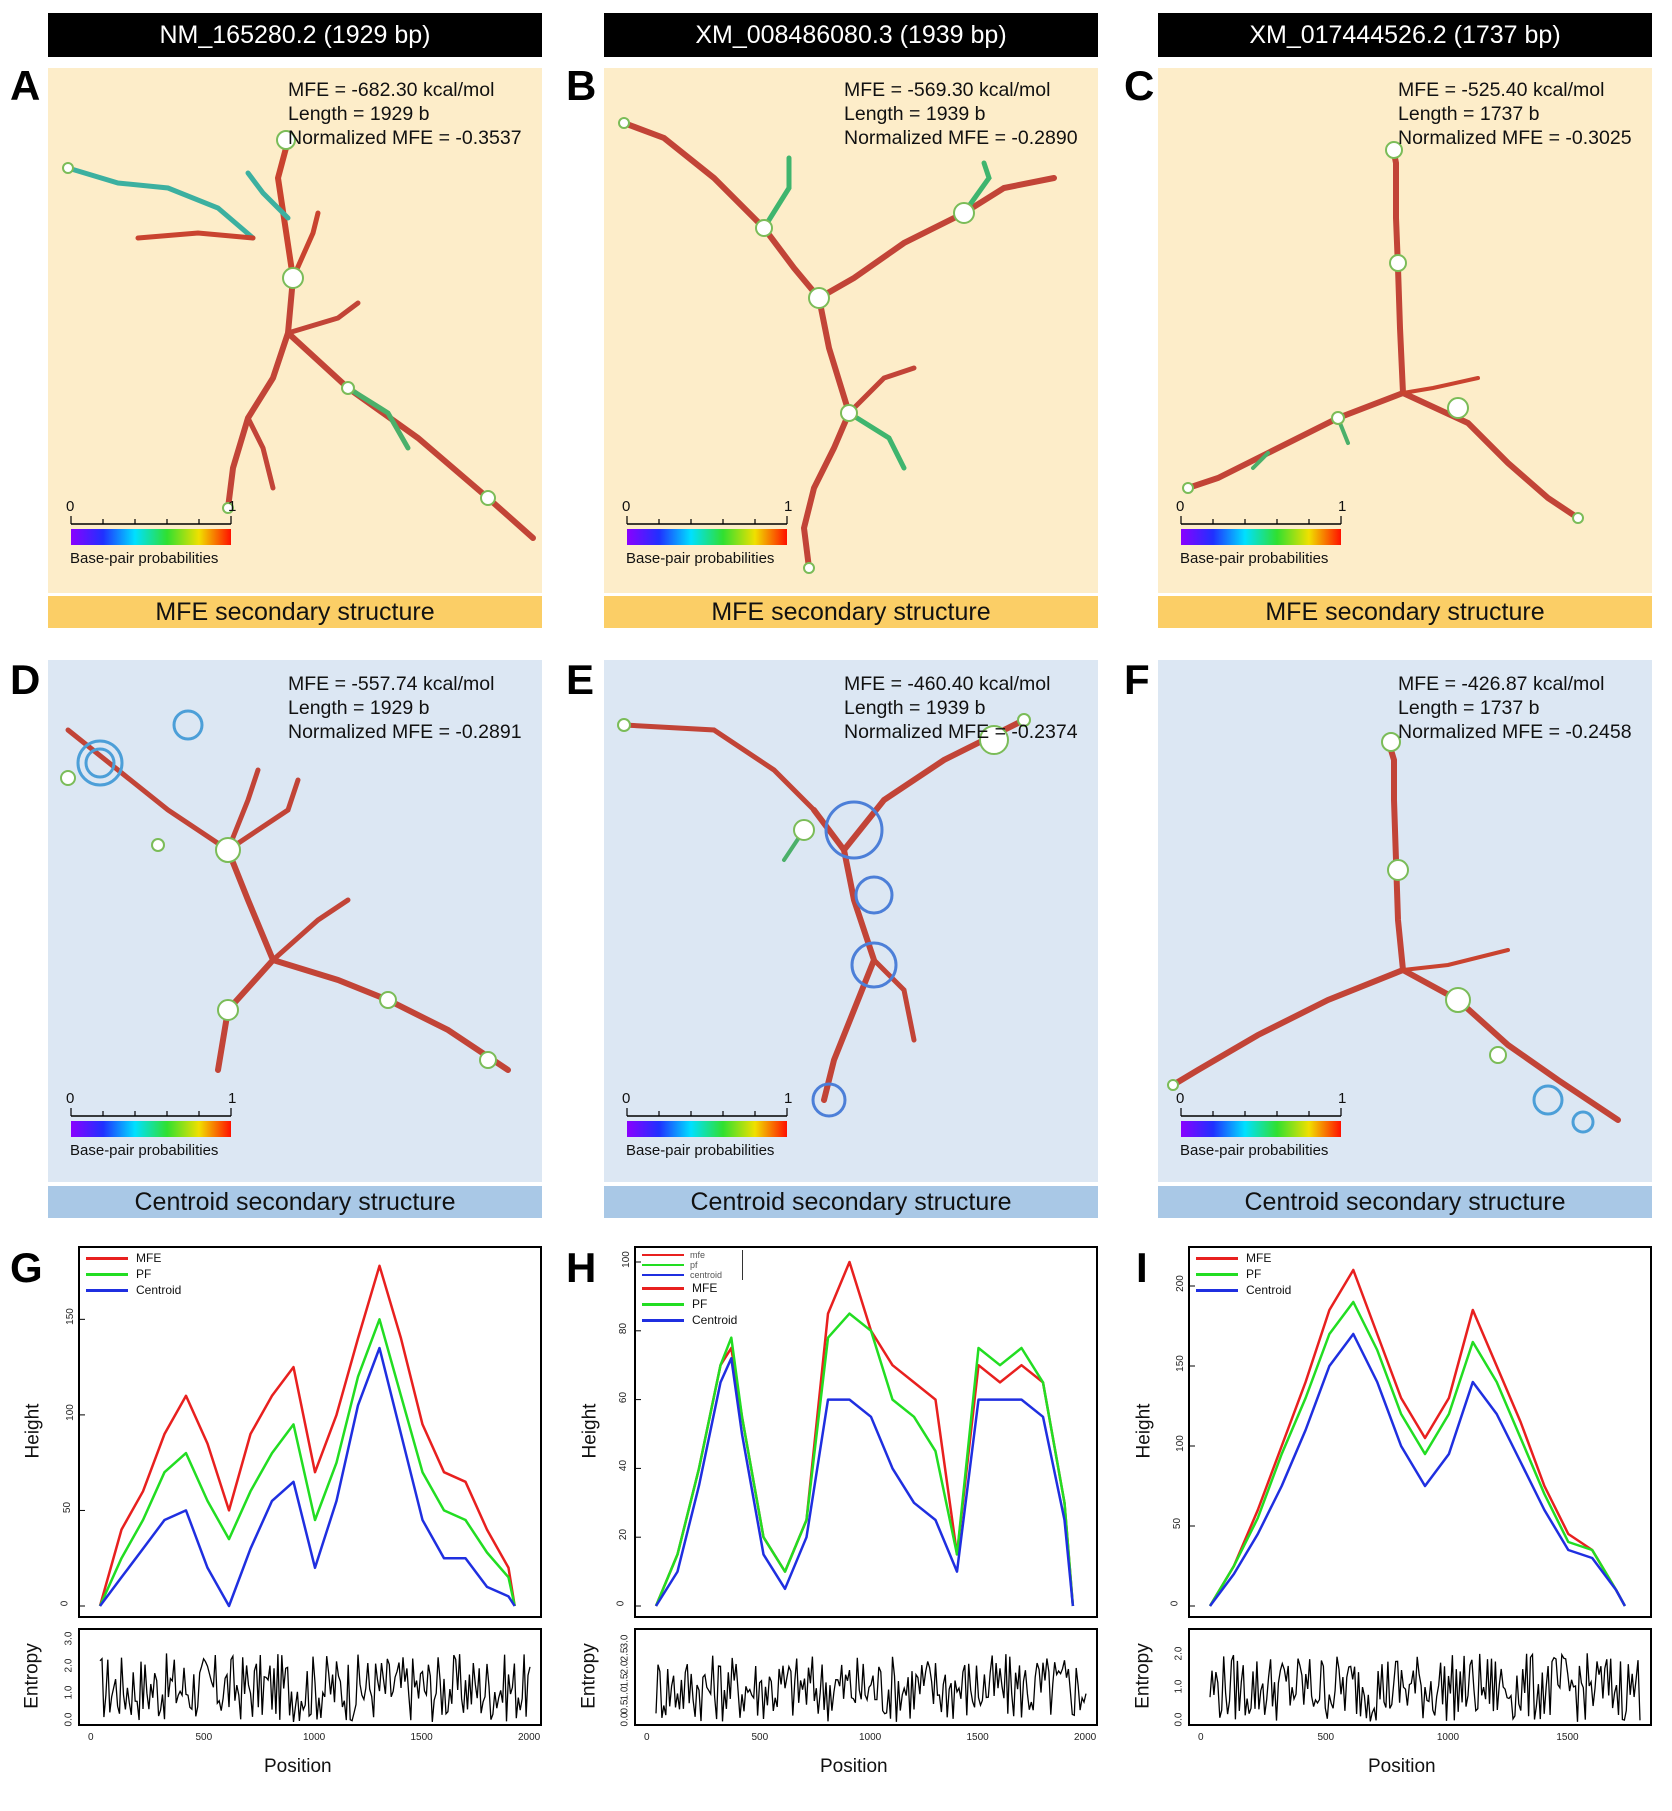 The width and height of the screenshot is (1672, 1811). I want to click on panel-letter-g: G, so click(26, 1267).